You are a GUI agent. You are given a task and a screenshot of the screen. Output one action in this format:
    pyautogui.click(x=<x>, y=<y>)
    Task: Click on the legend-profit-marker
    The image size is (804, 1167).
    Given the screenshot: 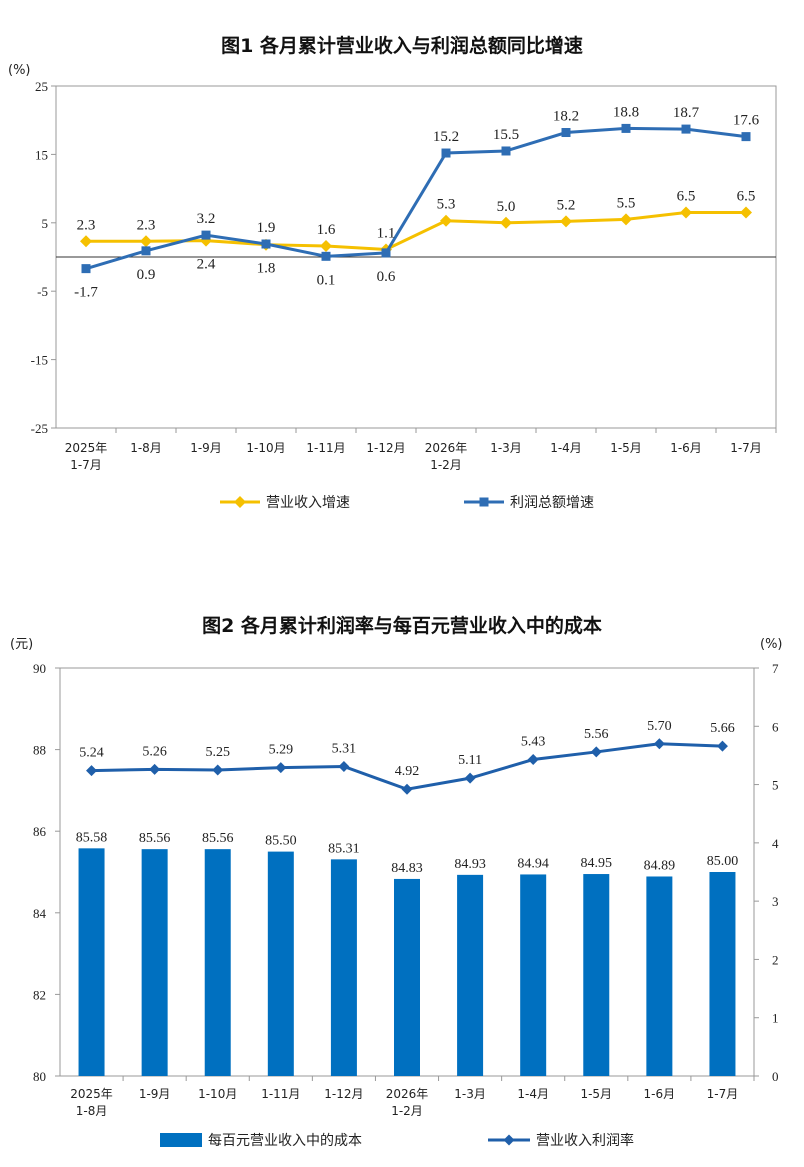 What is the action you would take?
    pyautogui.click(x=484, y=502)
    